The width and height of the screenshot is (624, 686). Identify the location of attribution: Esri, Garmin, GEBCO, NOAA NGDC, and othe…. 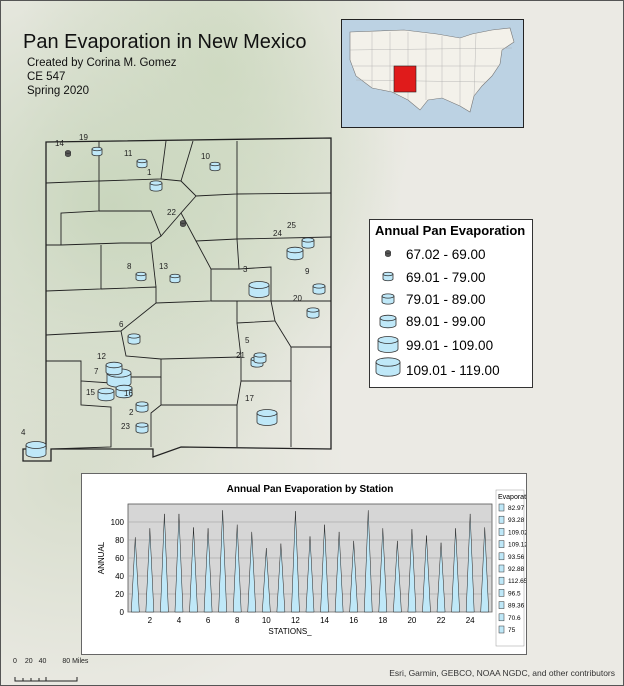
(502, 673).